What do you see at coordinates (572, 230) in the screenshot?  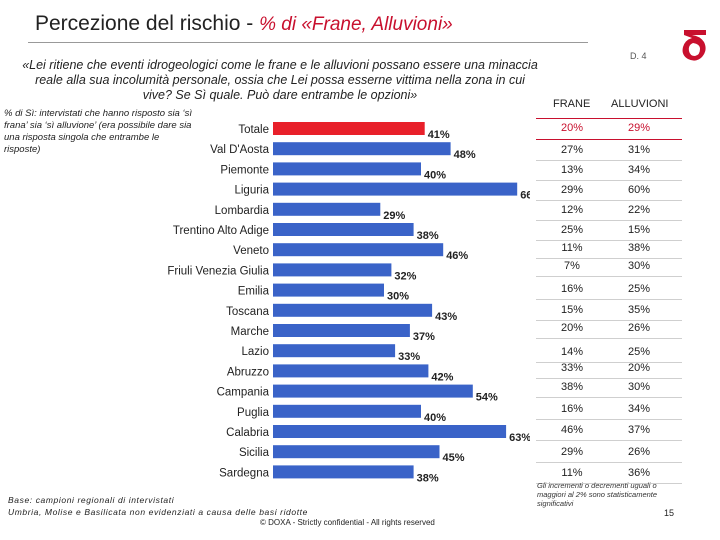 I see `frane-cell: 25%` at bounding box center [572, 230].